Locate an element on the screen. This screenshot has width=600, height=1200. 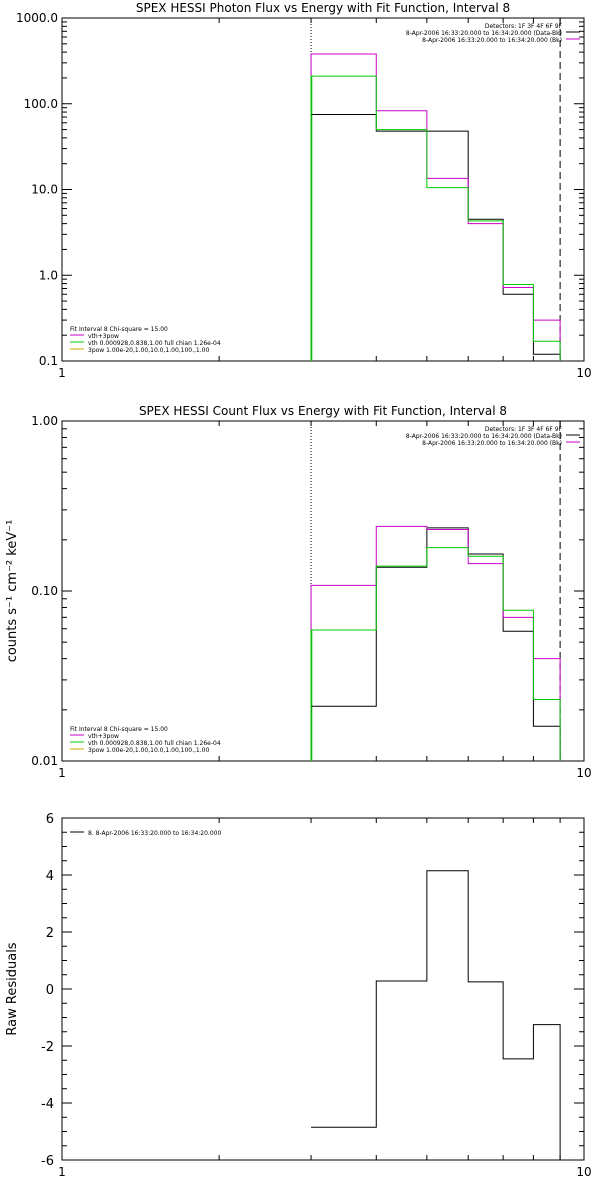
y-tick-label: -4 is located at coordinates (47, 1104).